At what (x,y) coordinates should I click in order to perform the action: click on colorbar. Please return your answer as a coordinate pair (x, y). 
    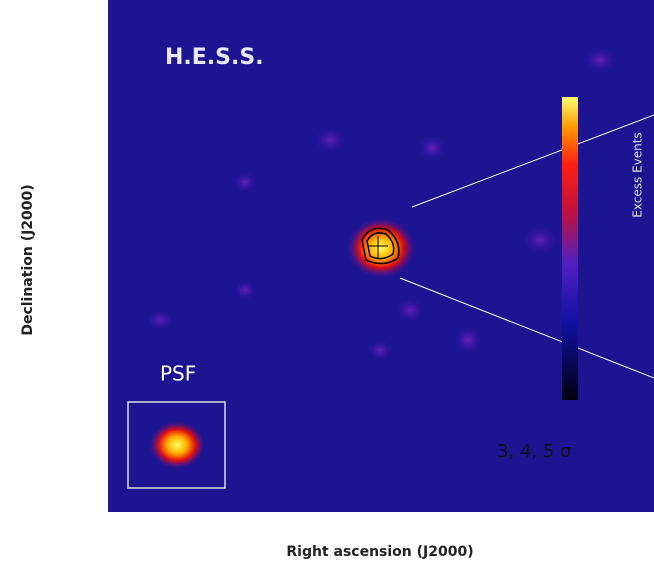
    Looking at the image, I should click on (570, 248).